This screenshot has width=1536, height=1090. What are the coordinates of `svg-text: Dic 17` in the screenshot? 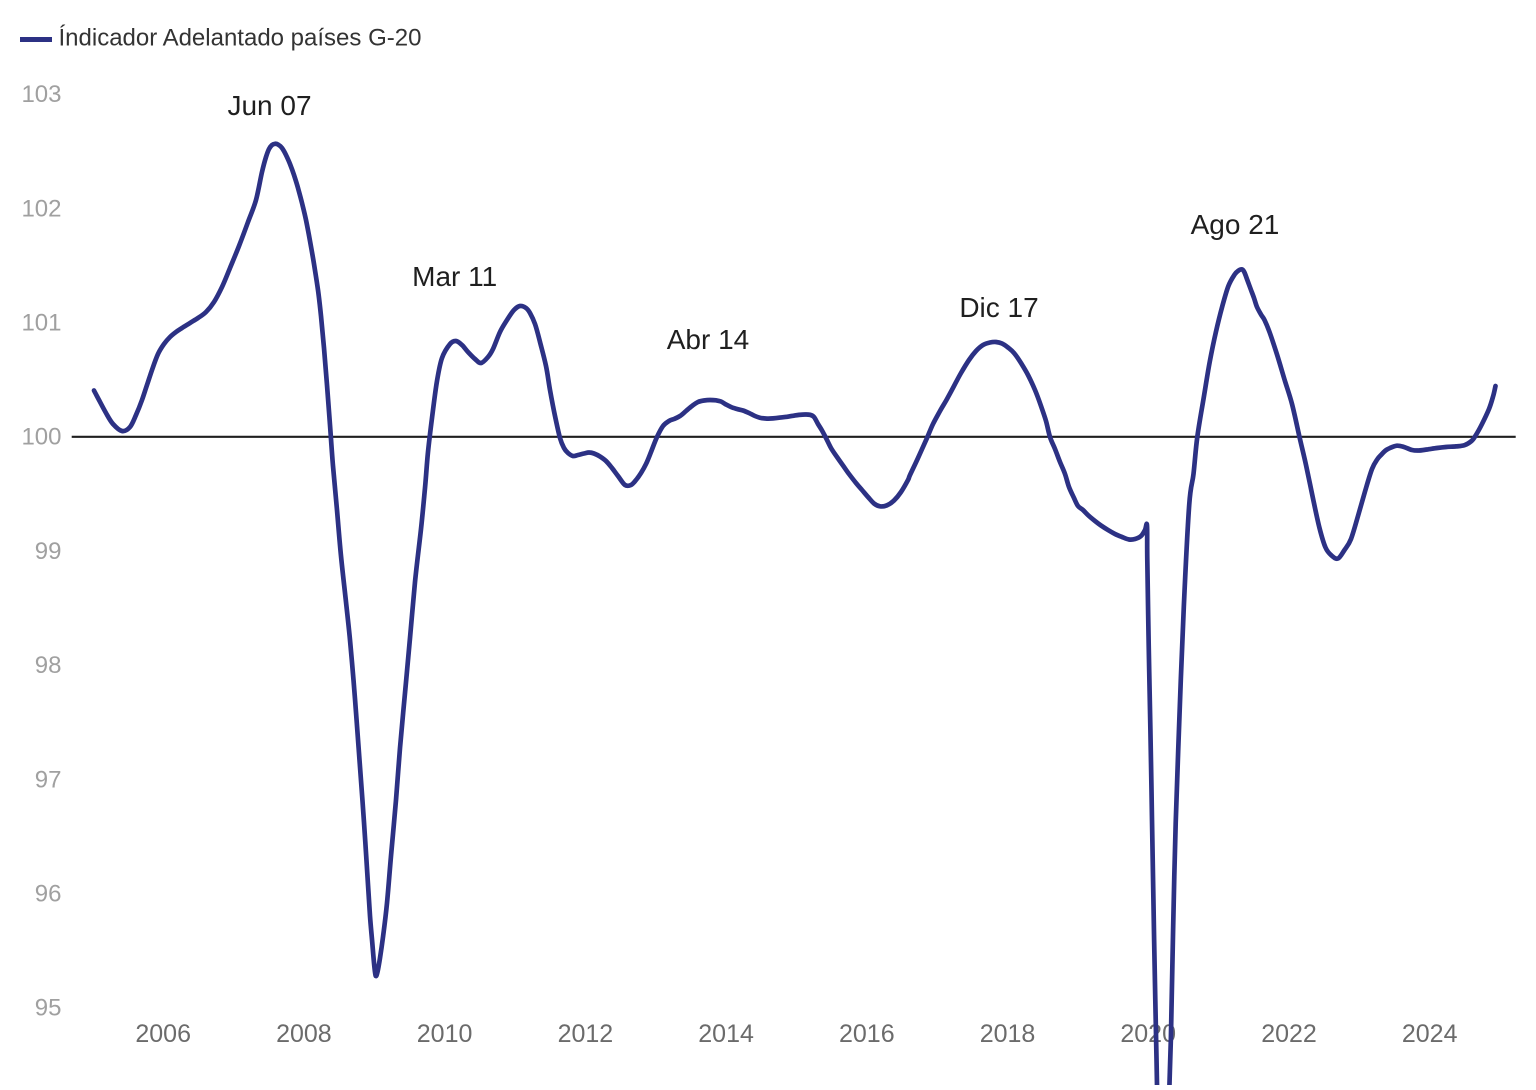 It's located at (998, 307).